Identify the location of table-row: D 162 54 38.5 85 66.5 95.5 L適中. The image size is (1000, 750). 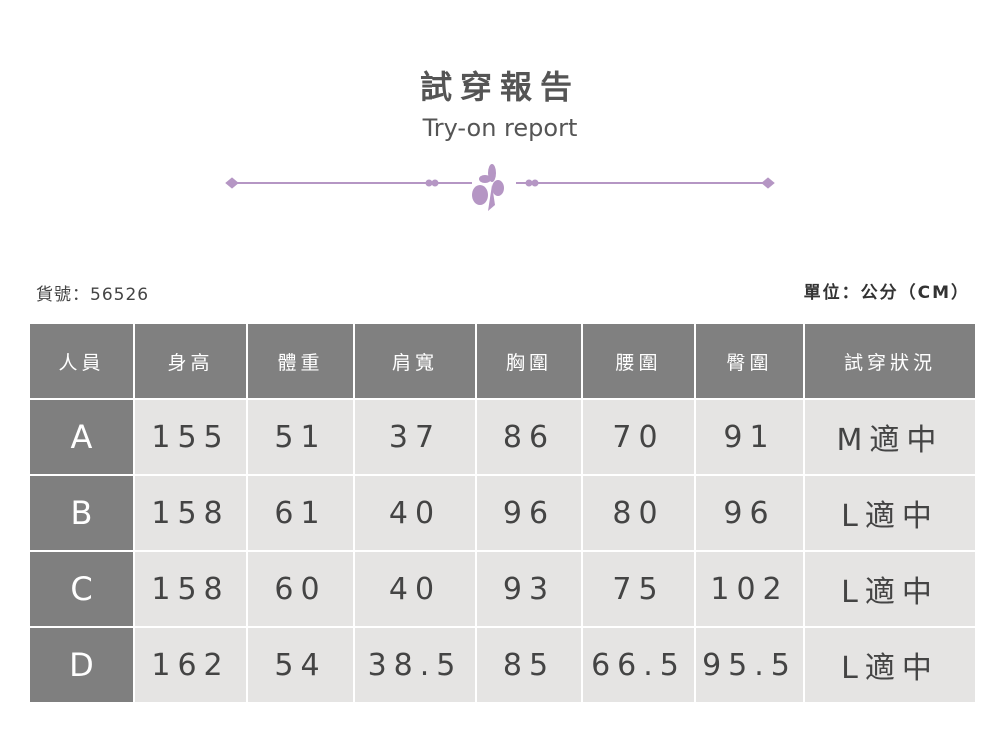
(502, 665).